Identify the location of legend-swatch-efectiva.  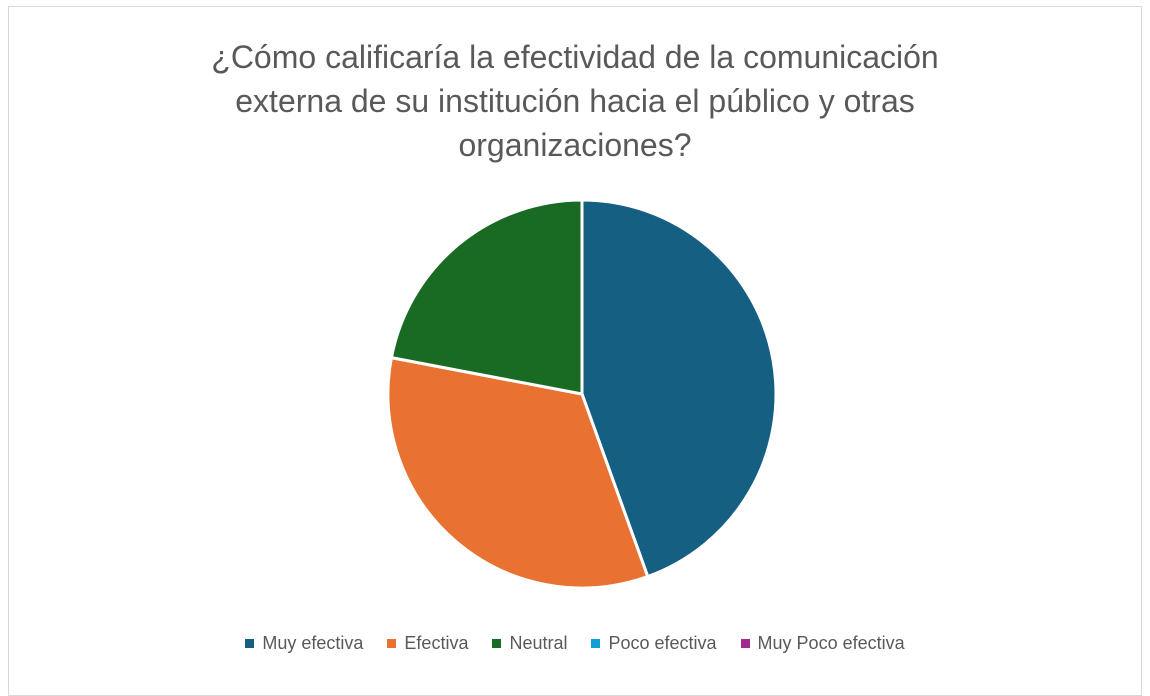
(392, 643).